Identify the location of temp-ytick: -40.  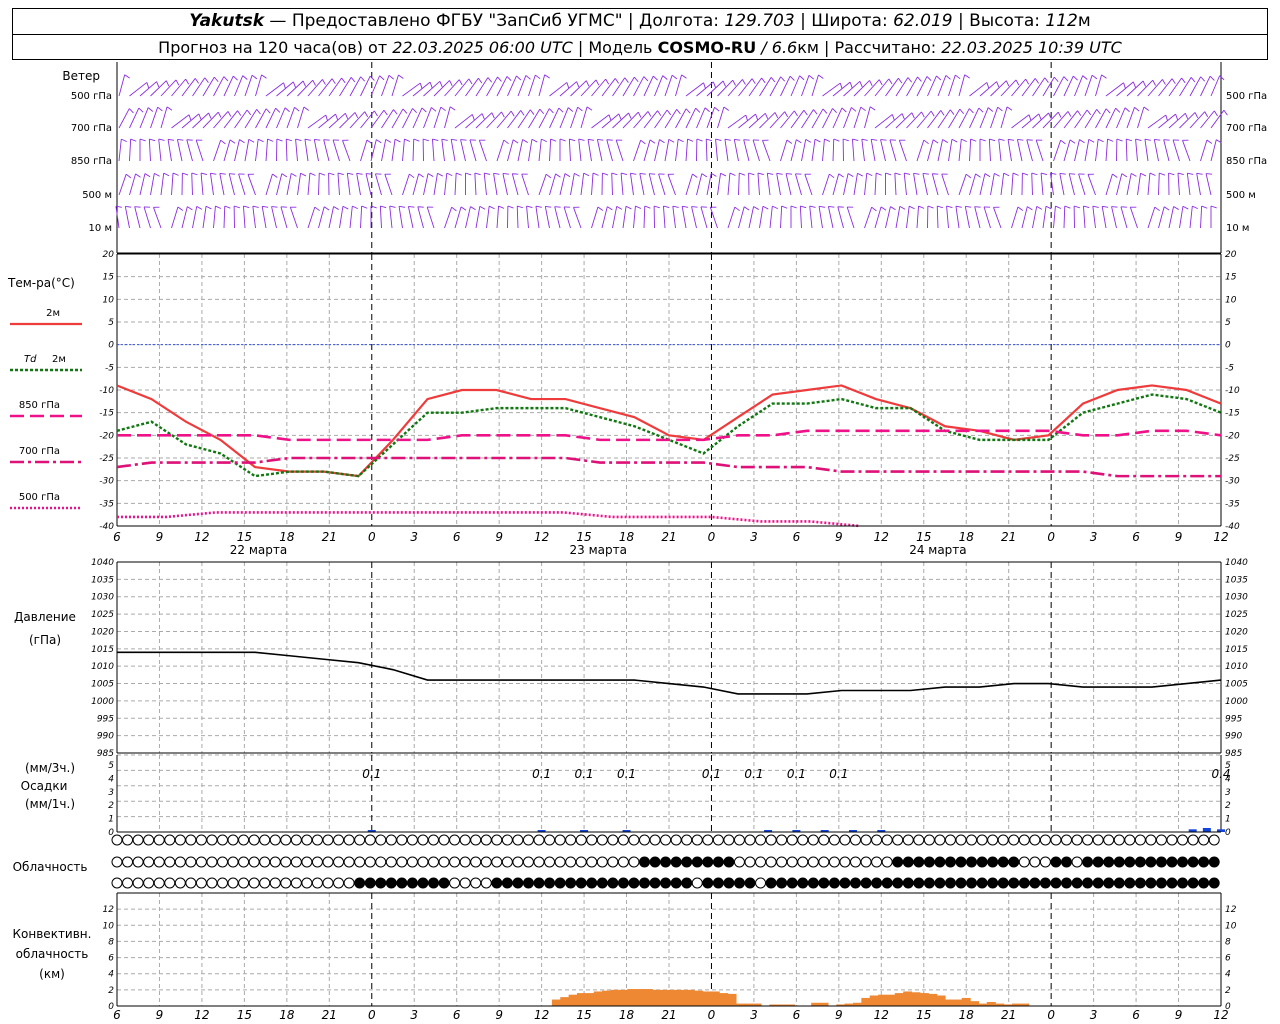
(1232, 527).